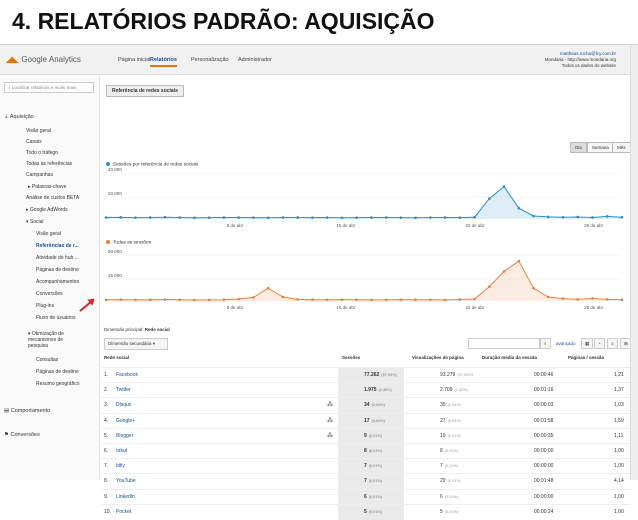 This screenshot has height=520, width=638. I want to click on sidebar-item-cost-analysis: Análise de custos BETA, so click(53, 198).